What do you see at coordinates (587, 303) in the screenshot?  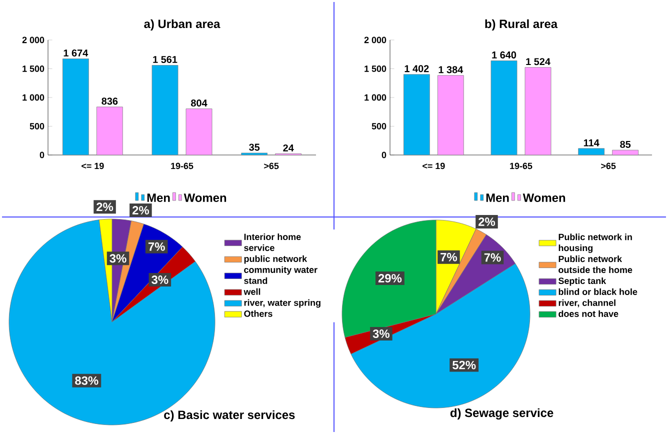 I see `legend-label: river, channel` at bounding box center [587, 303].